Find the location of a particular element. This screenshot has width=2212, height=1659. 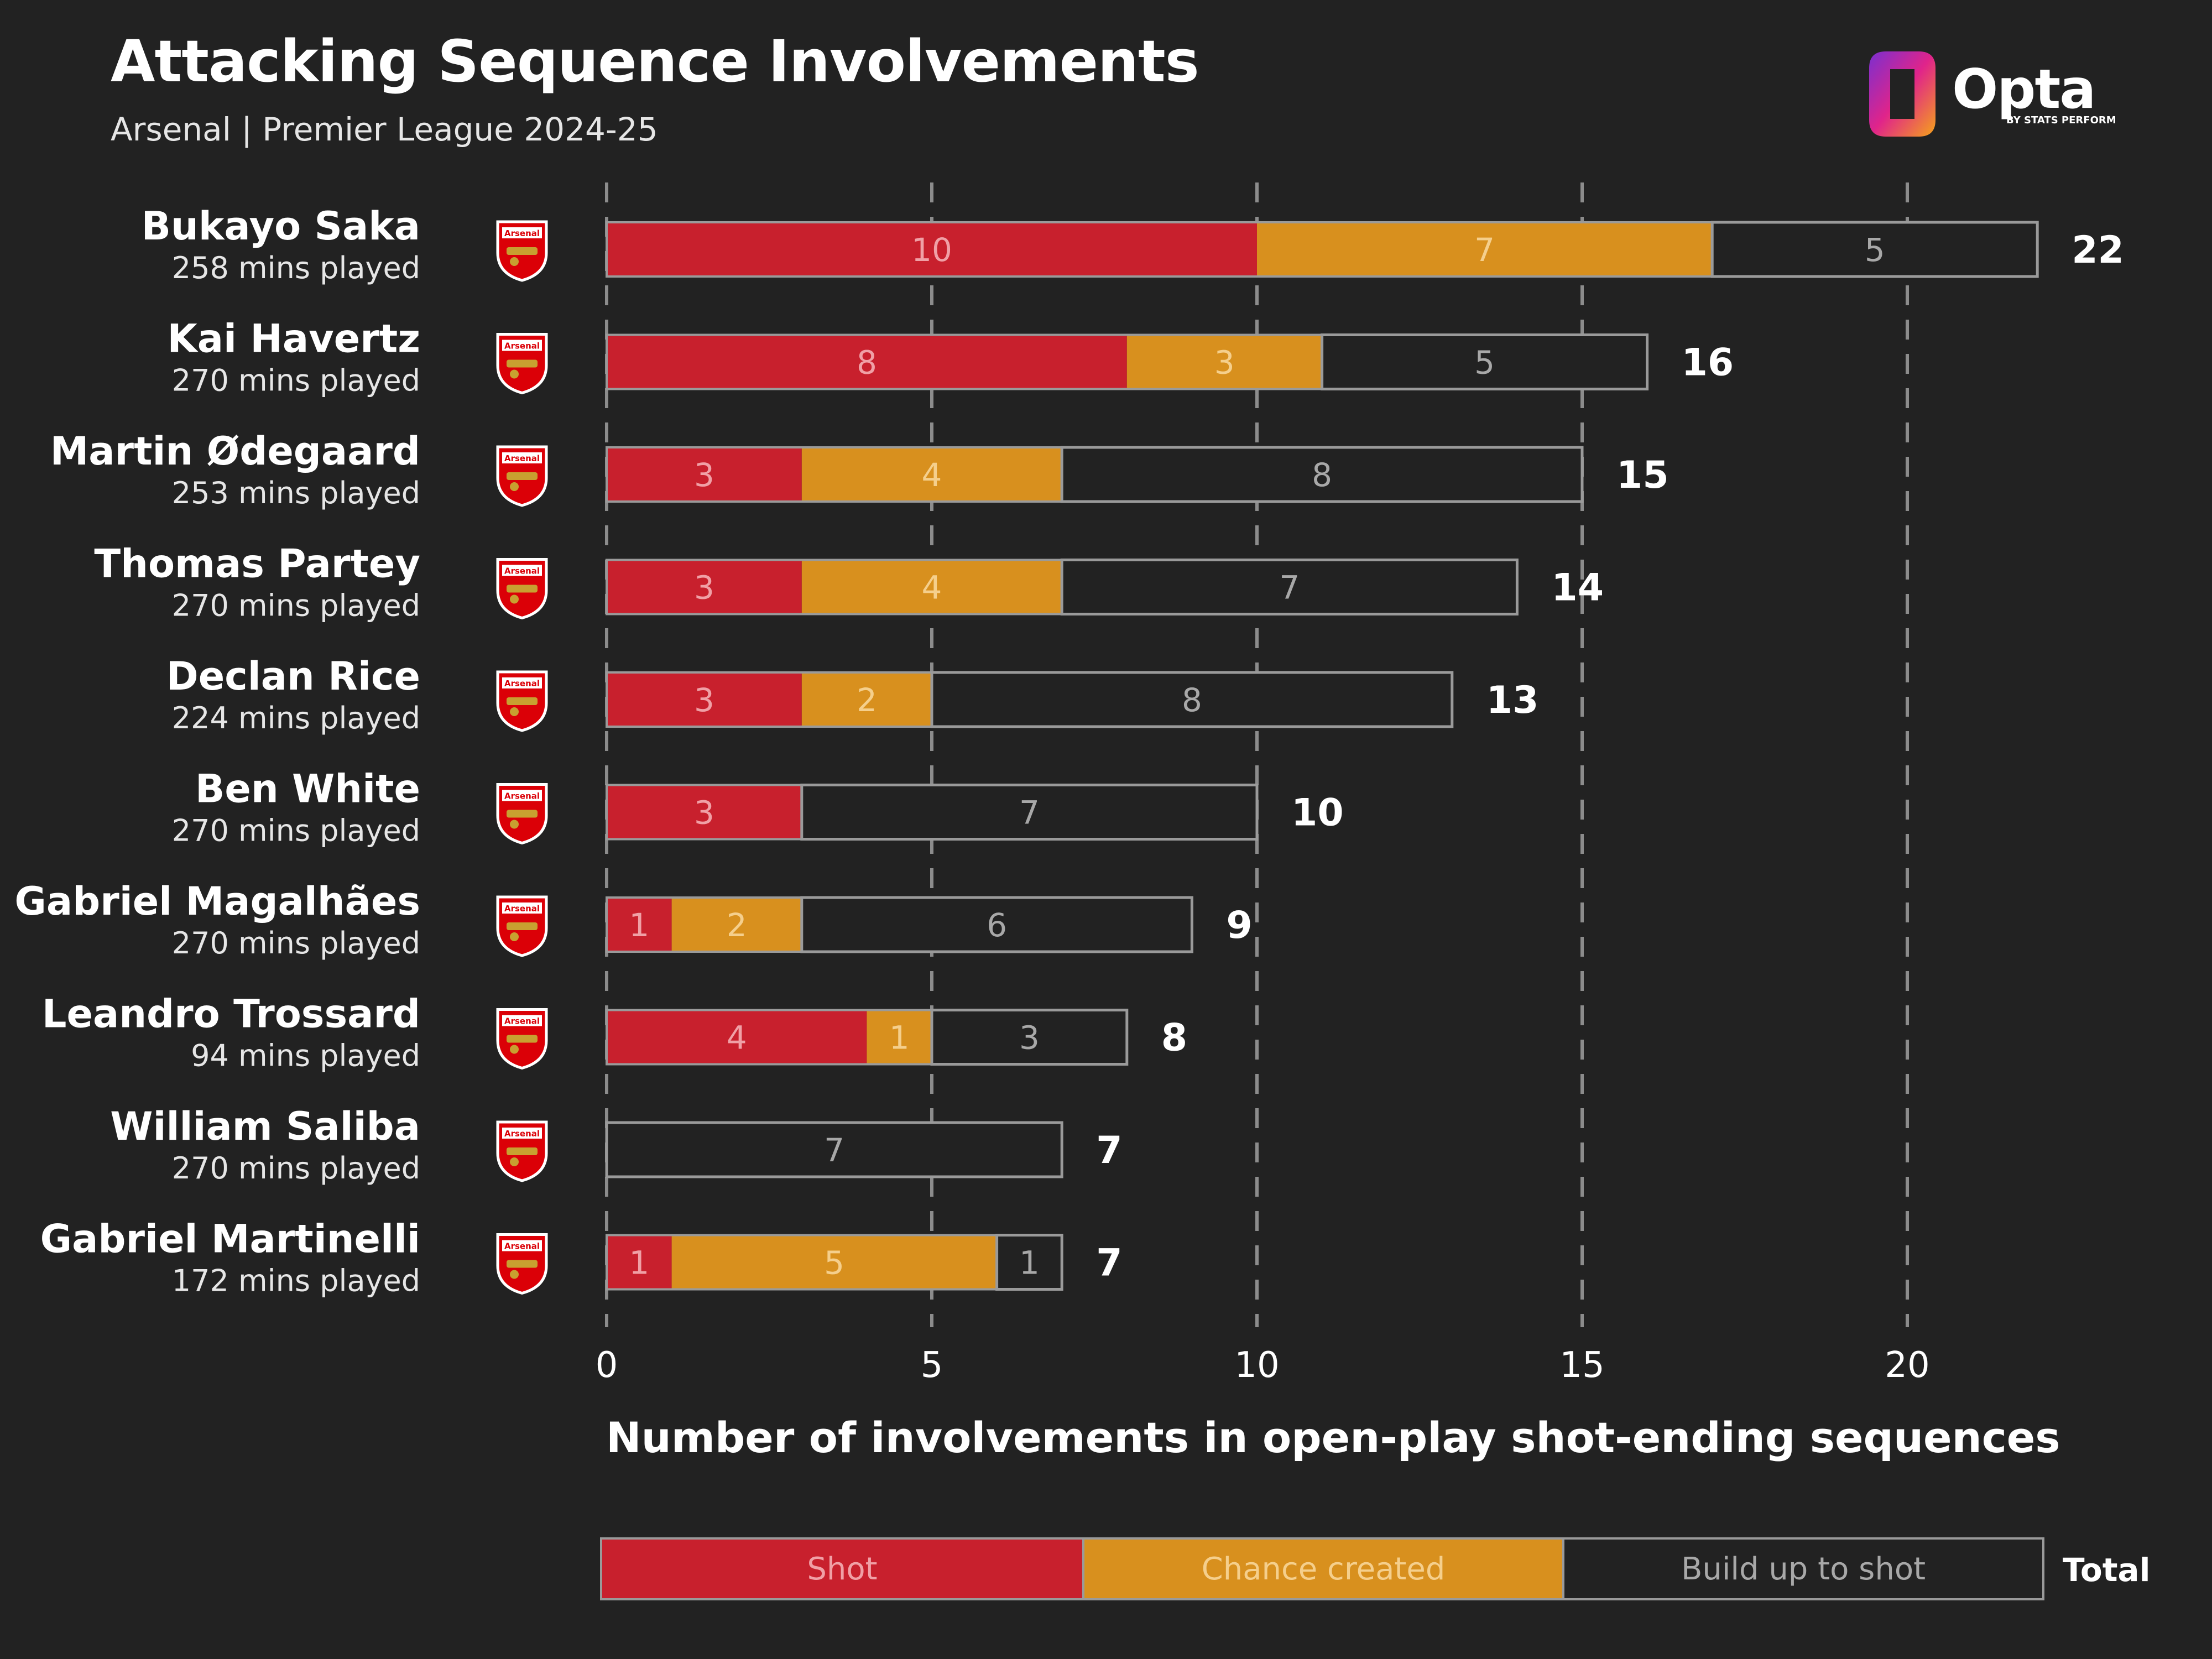

minutes-played: 94 mins played is located at coordinates (305, 1056).